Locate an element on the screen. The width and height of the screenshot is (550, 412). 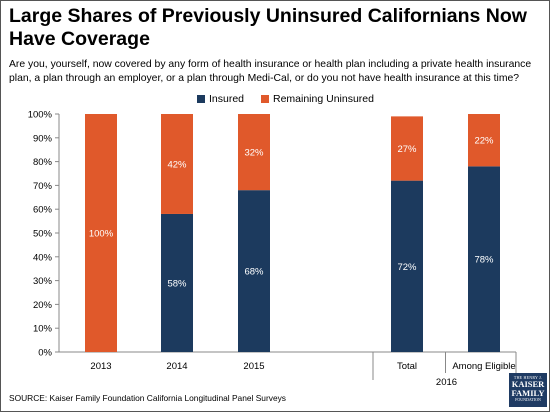
y-tick-label-6: 60% is located at coordinates (43, 210).